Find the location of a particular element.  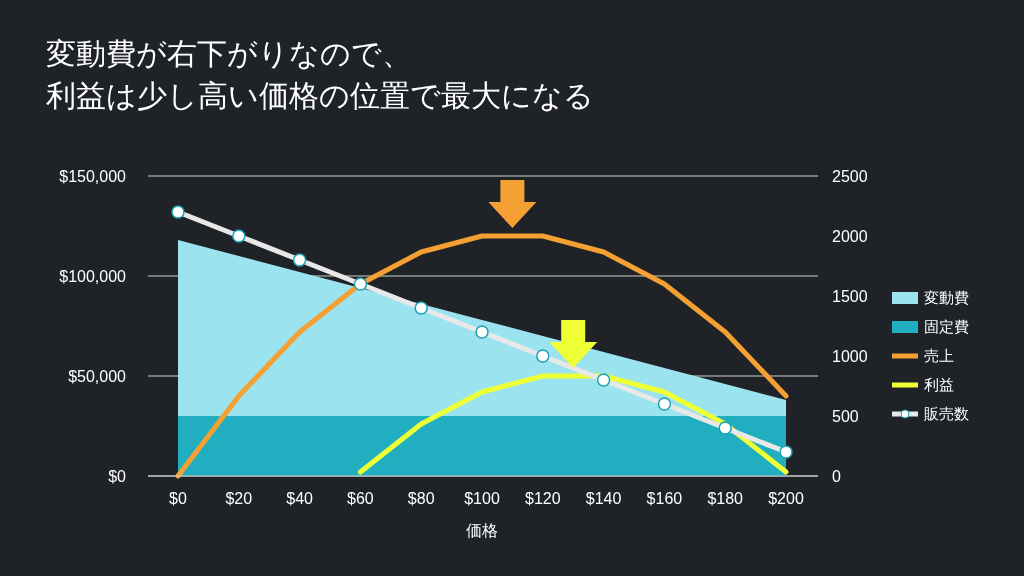

y-tick-label: $0 is located at coordinates (117, 476).